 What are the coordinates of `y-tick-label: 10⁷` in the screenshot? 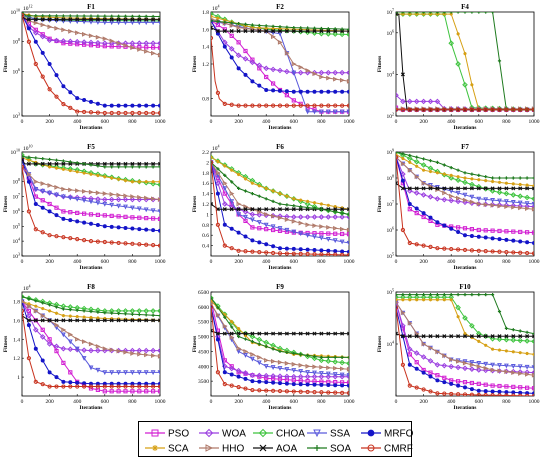 It's located at (391, 12).